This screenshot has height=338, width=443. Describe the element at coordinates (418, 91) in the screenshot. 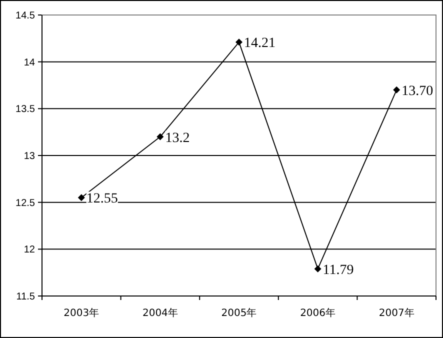

I see `data-label: 13.70` at that location.